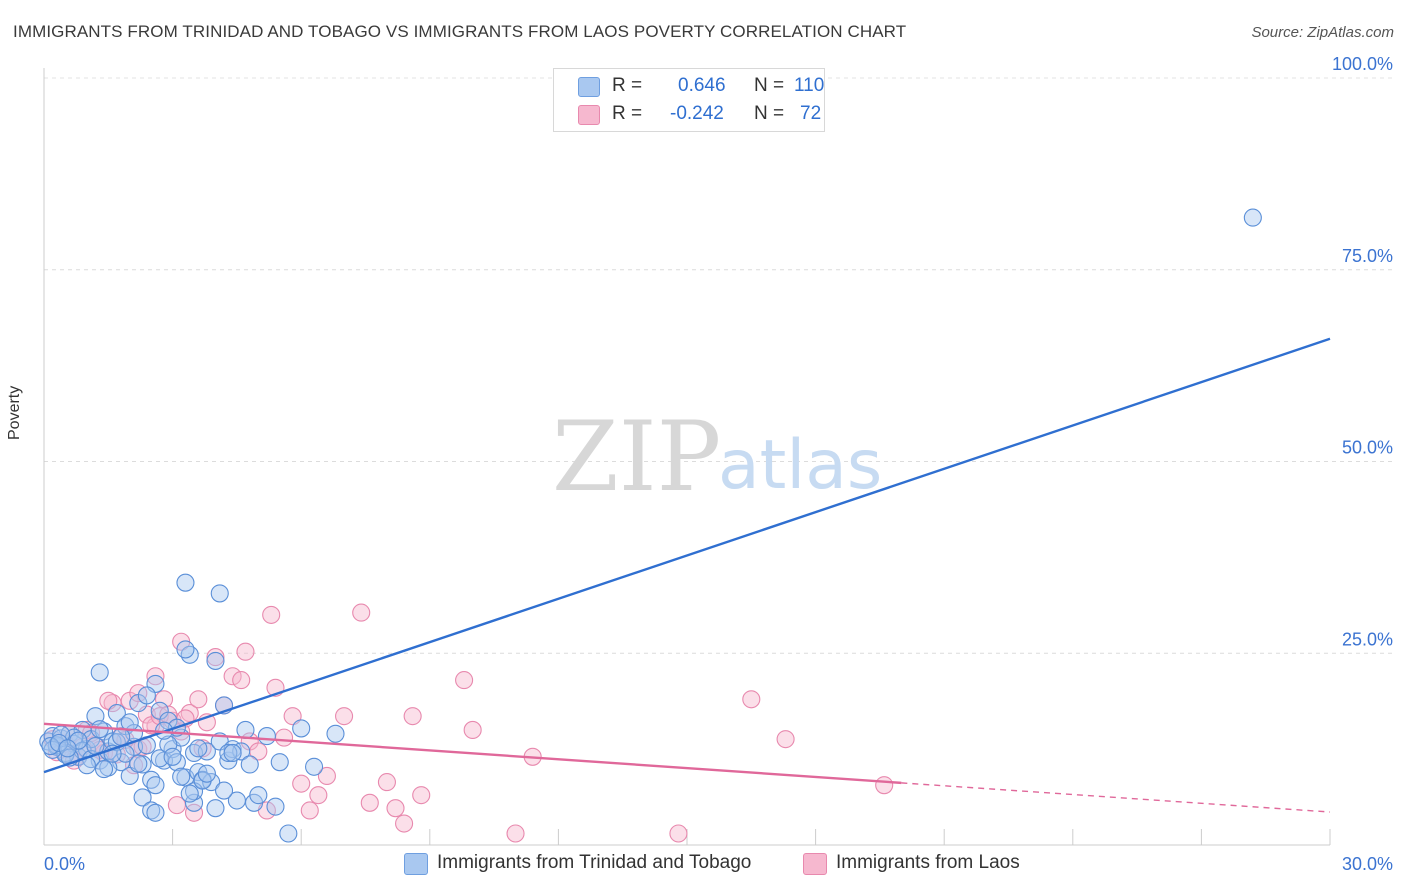  I want to click on r-value-laos: -0.242, so click(697, 113).